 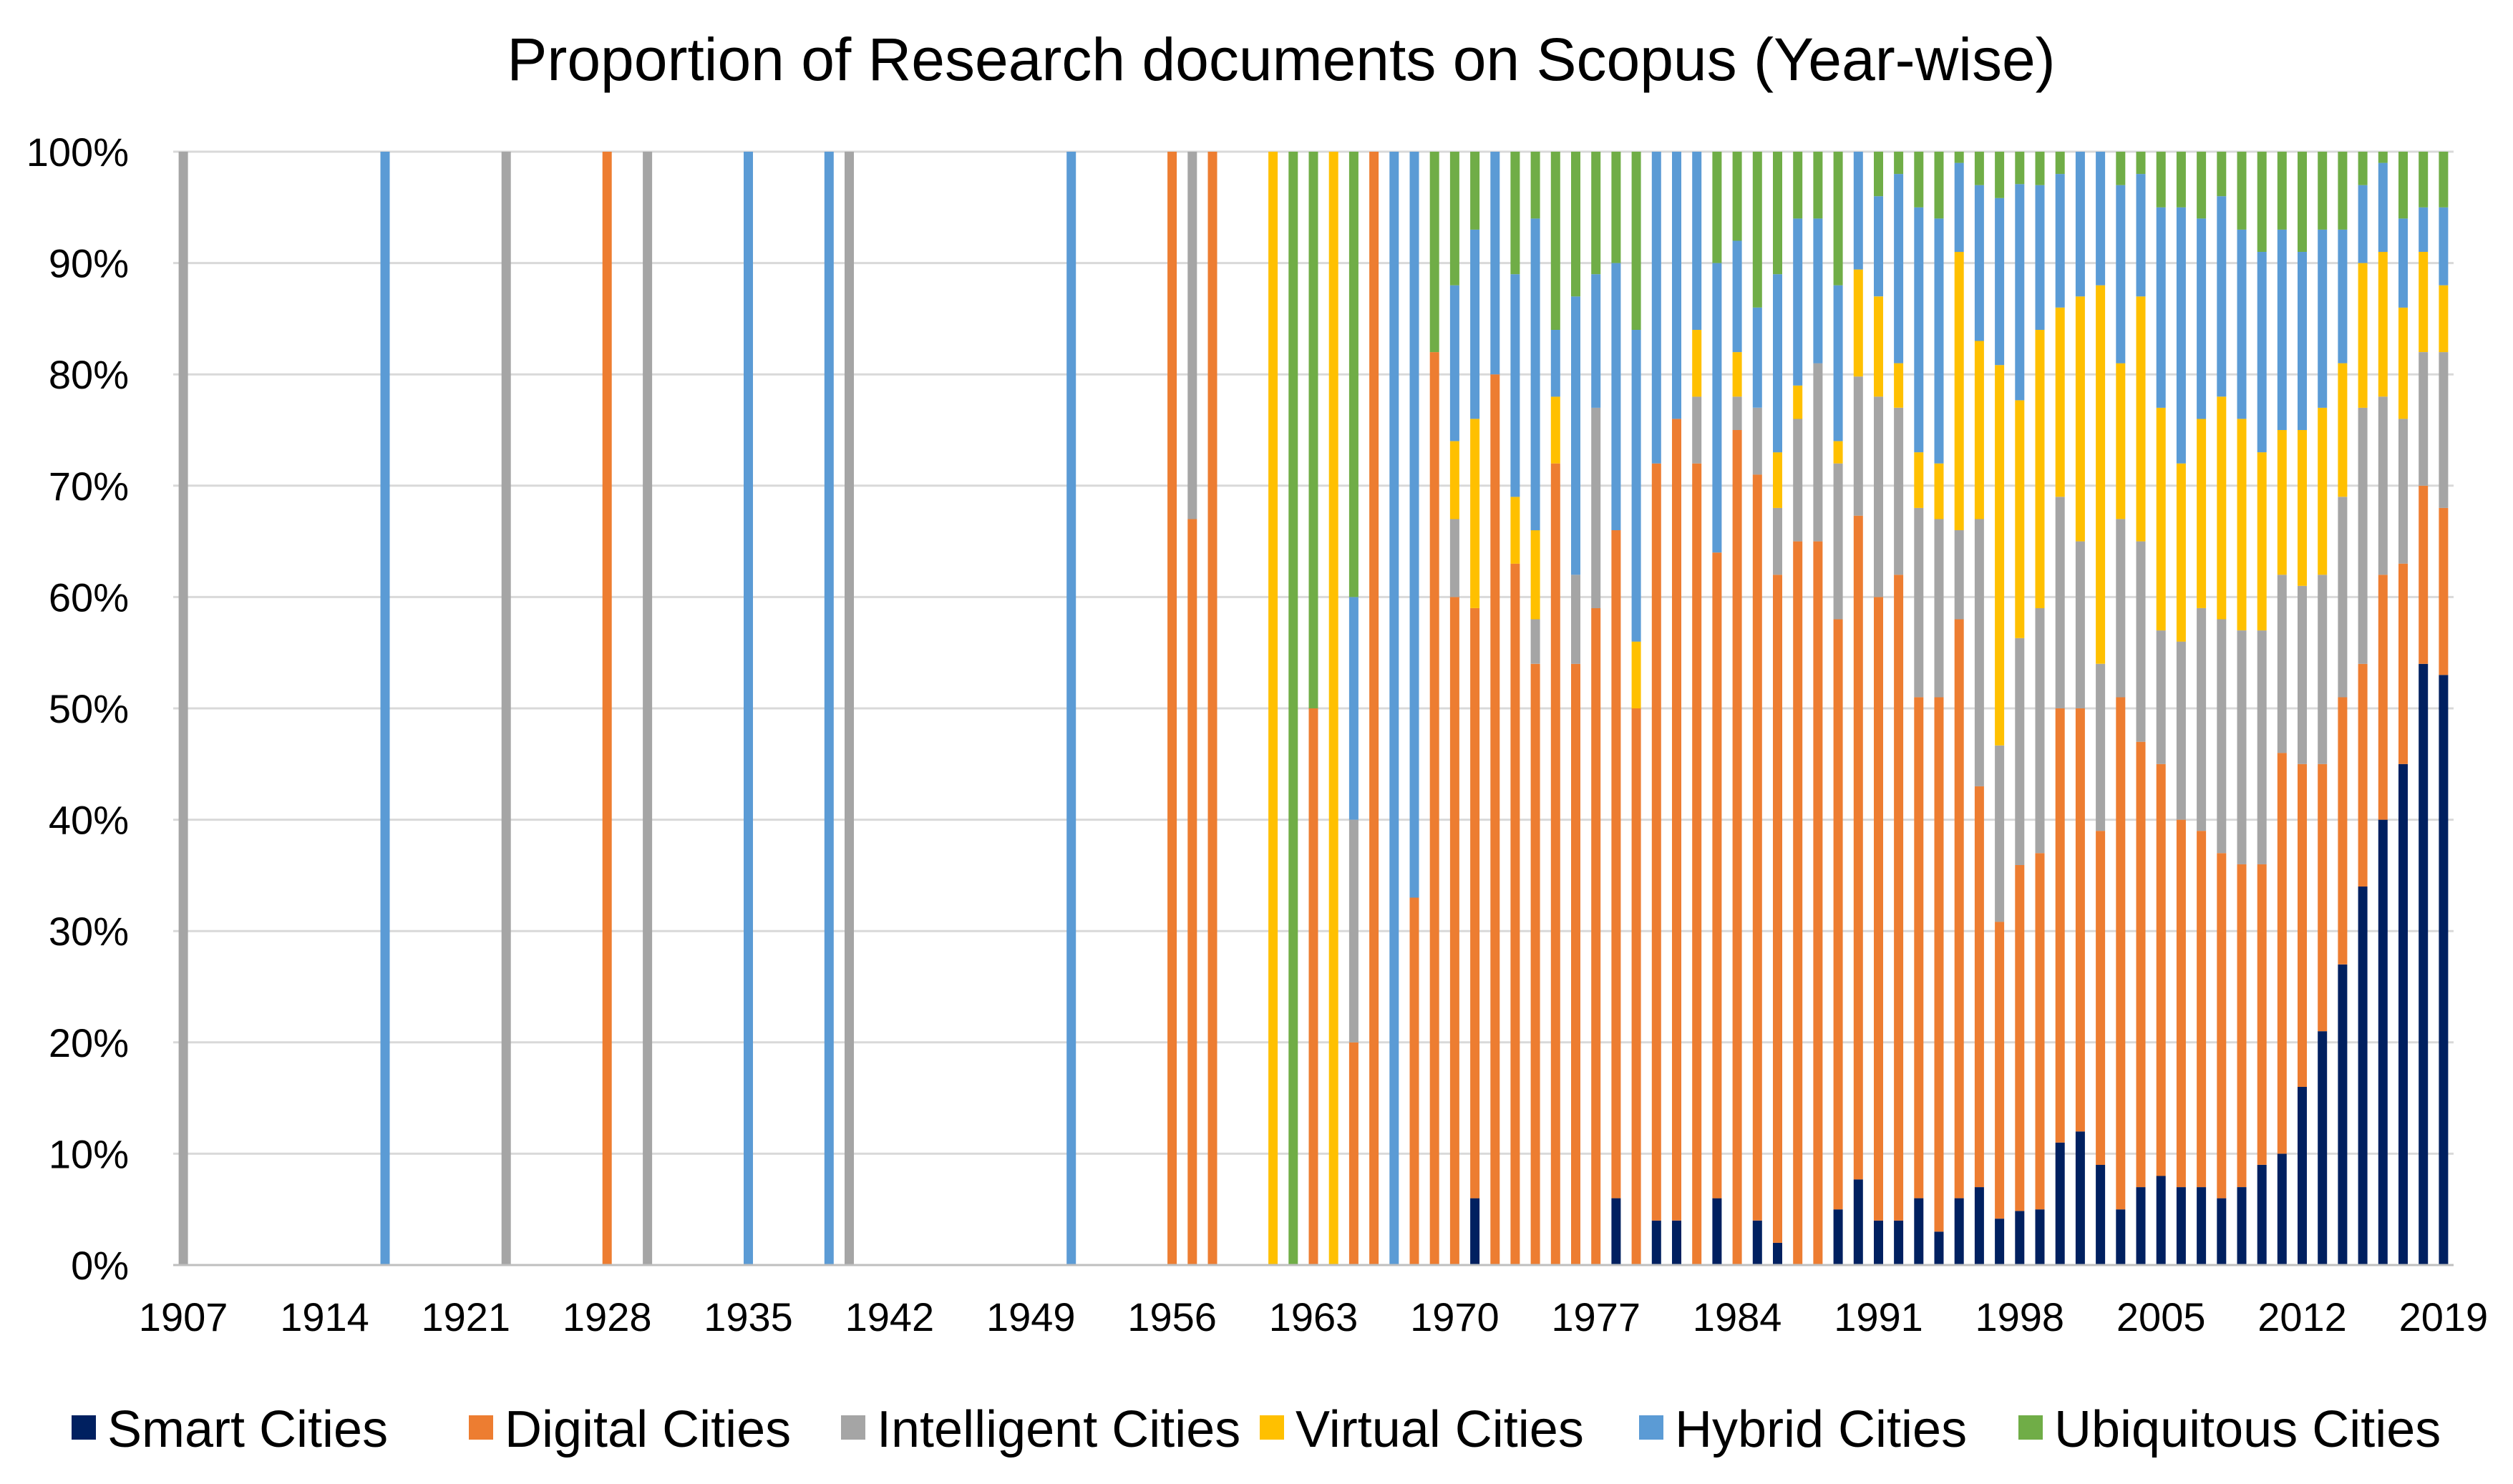 What do you see at coordinates (89, 486) in the screenshot?
I see `y-tick-label: 70%` at bounding box center [89, 486].